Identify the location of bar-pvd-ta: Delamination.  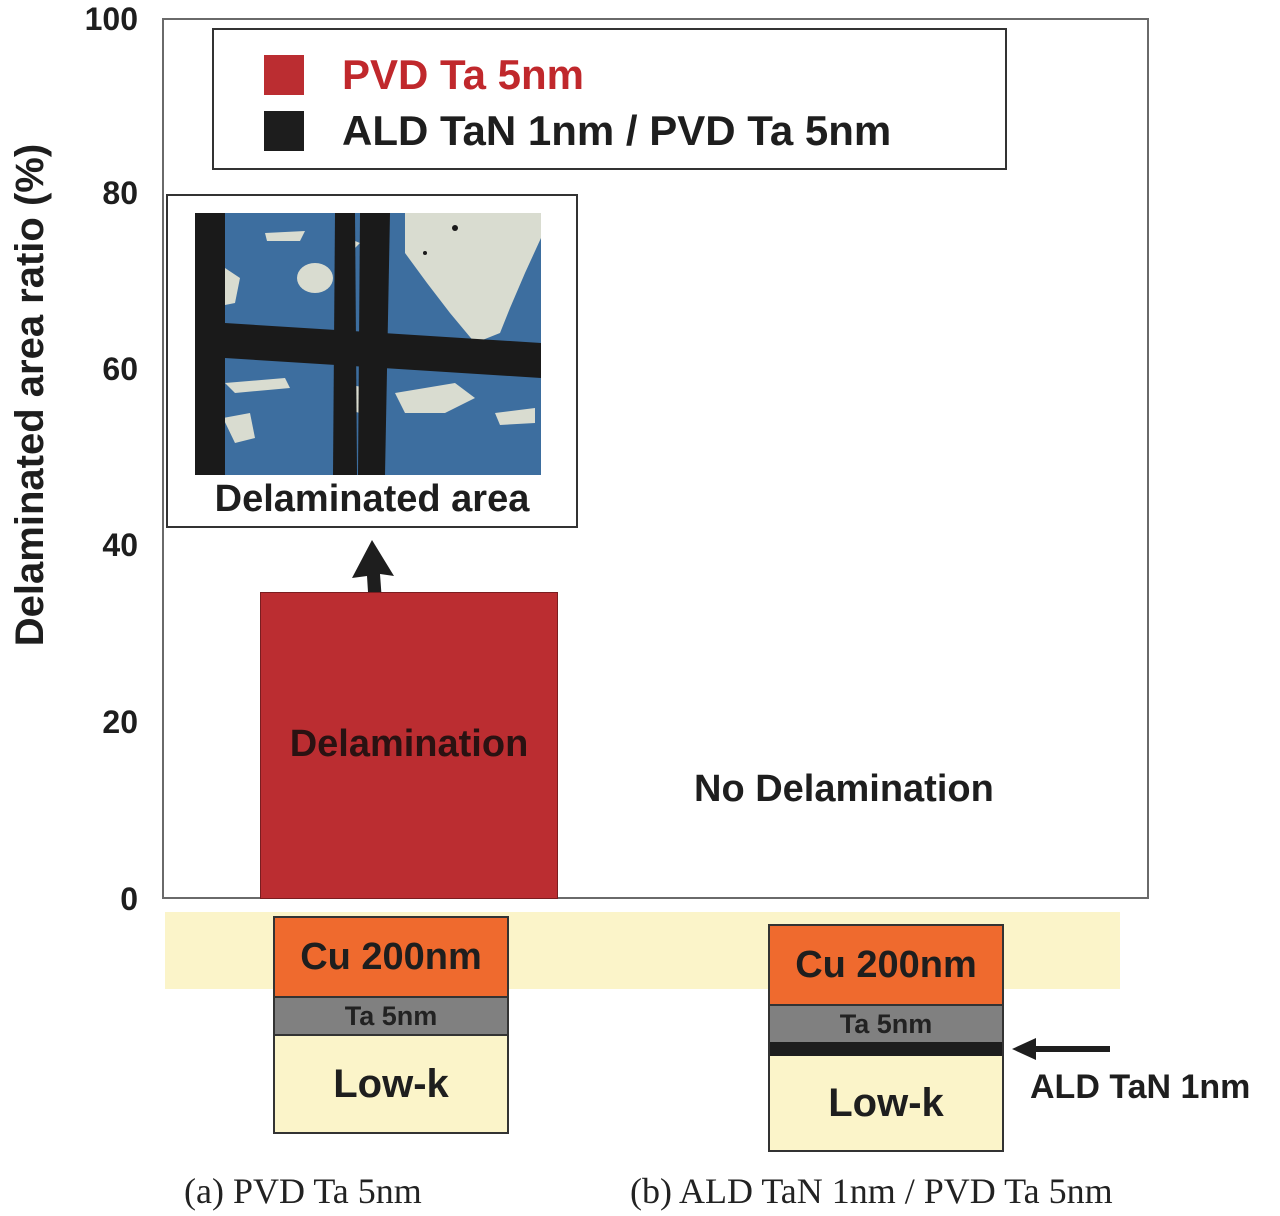
(409, 745).